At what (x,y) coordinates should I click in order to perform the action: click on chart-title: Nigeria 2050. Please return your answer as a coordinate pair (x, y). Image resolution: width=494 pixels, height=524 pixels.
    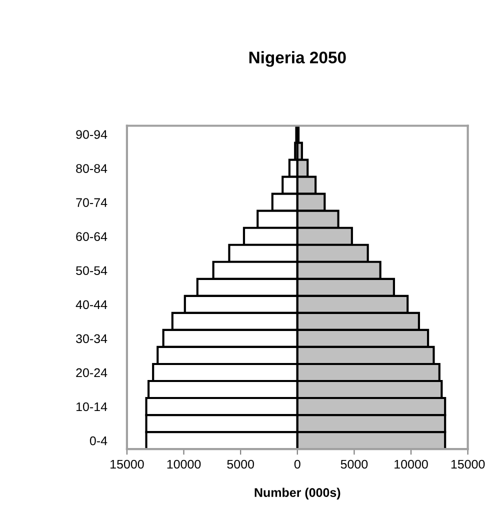
    Looking at the image, I should click on (297, 59).